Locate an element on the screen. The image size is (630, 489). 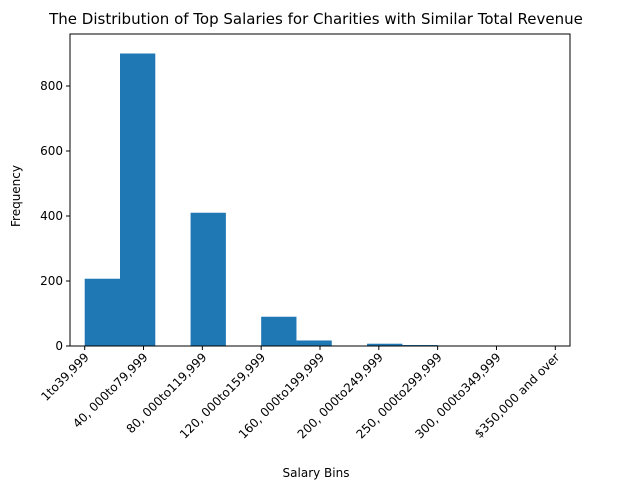
y-axis-label: Frequency is located at coordinates (16, 196).